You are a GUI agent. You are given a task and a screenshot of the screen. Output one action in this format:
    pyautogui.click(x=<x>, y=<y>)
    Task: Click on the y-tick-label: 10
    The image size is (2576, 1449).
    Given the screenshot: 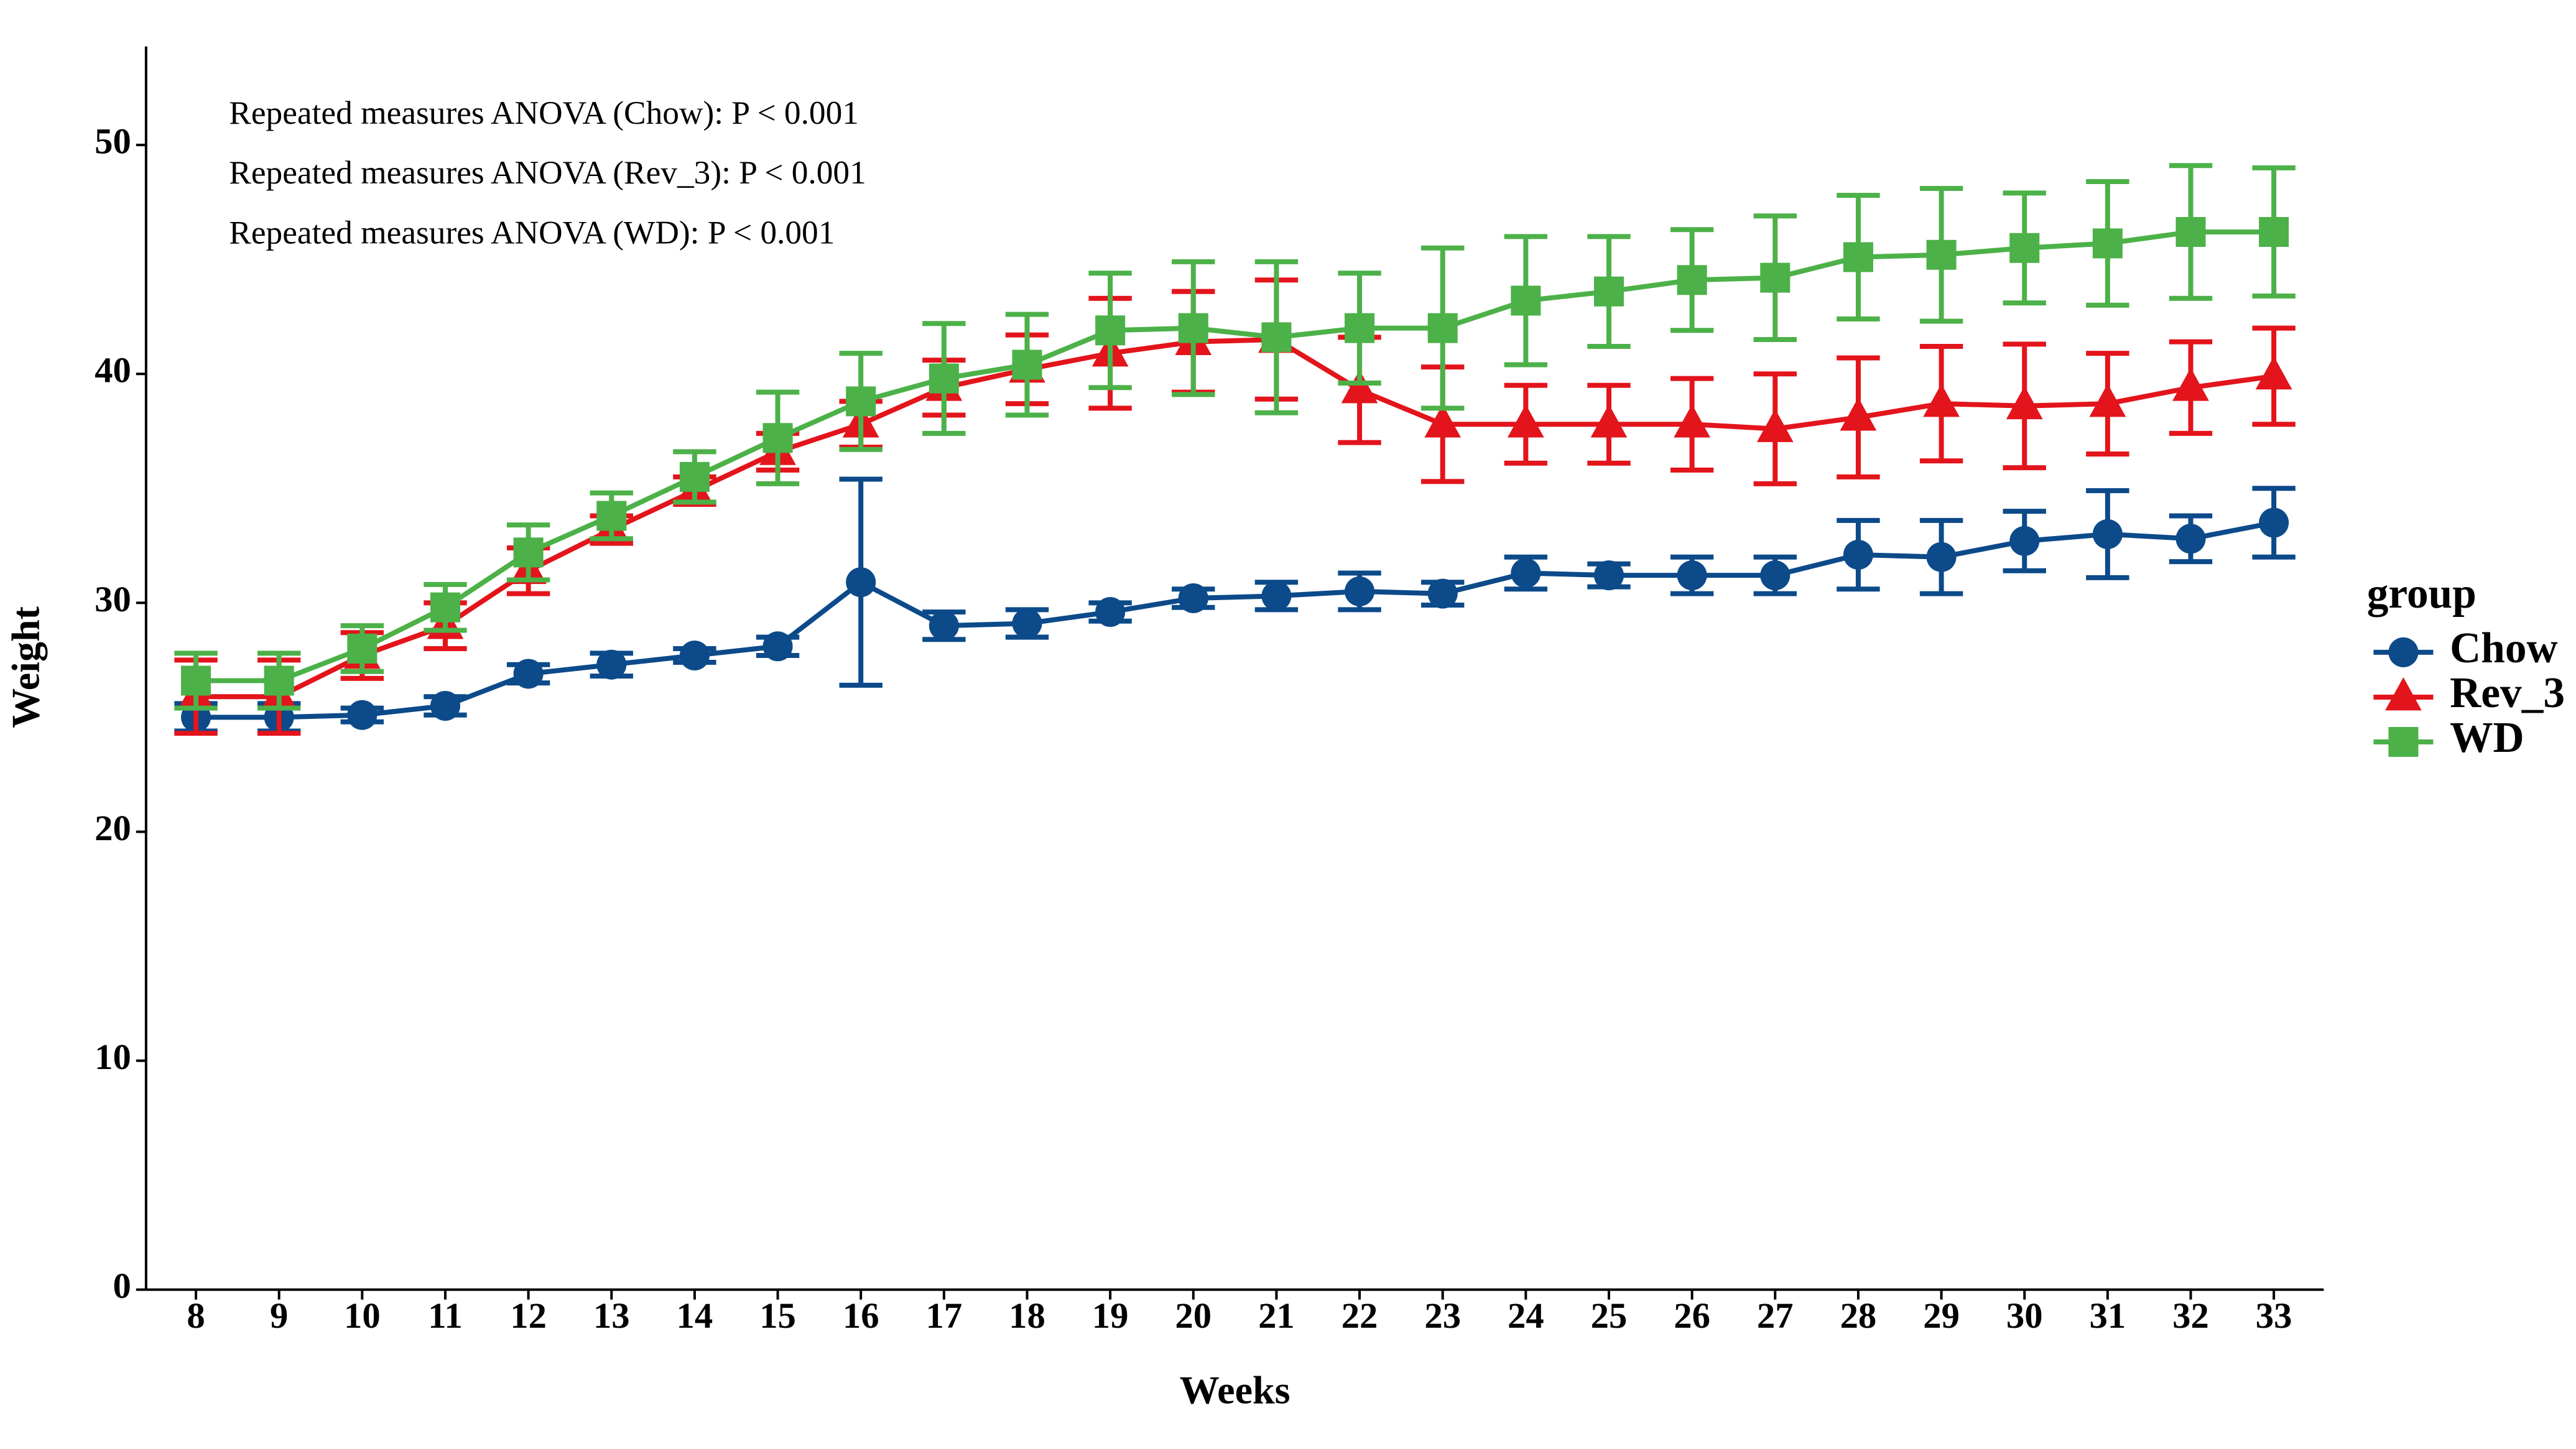 What is the action you would take?
    pyautogui.click(x=113, y=1057)
    